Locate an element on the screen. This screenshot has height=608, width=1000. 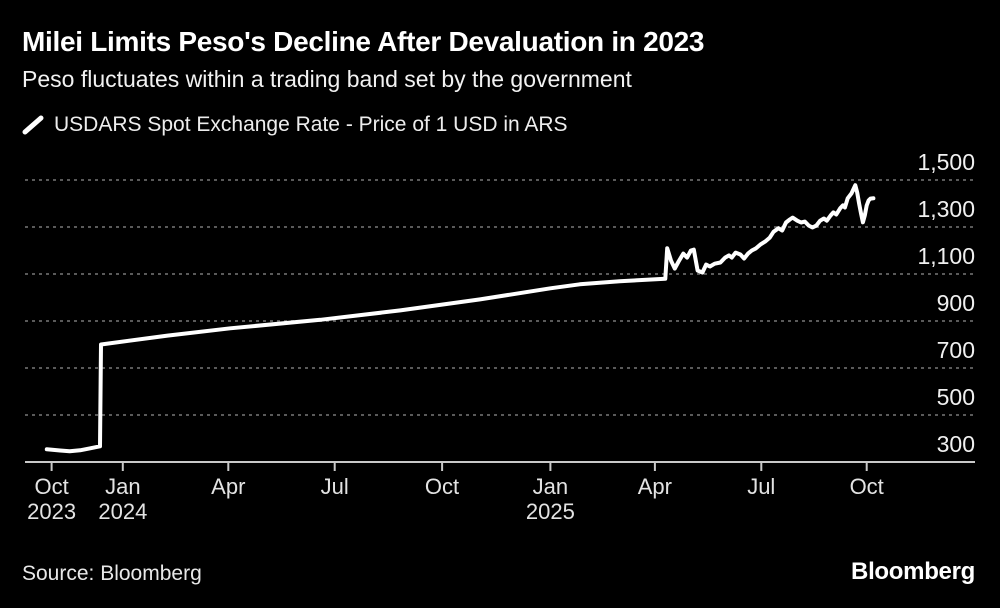
legend-line-icon is located at coordinates (33, 125).